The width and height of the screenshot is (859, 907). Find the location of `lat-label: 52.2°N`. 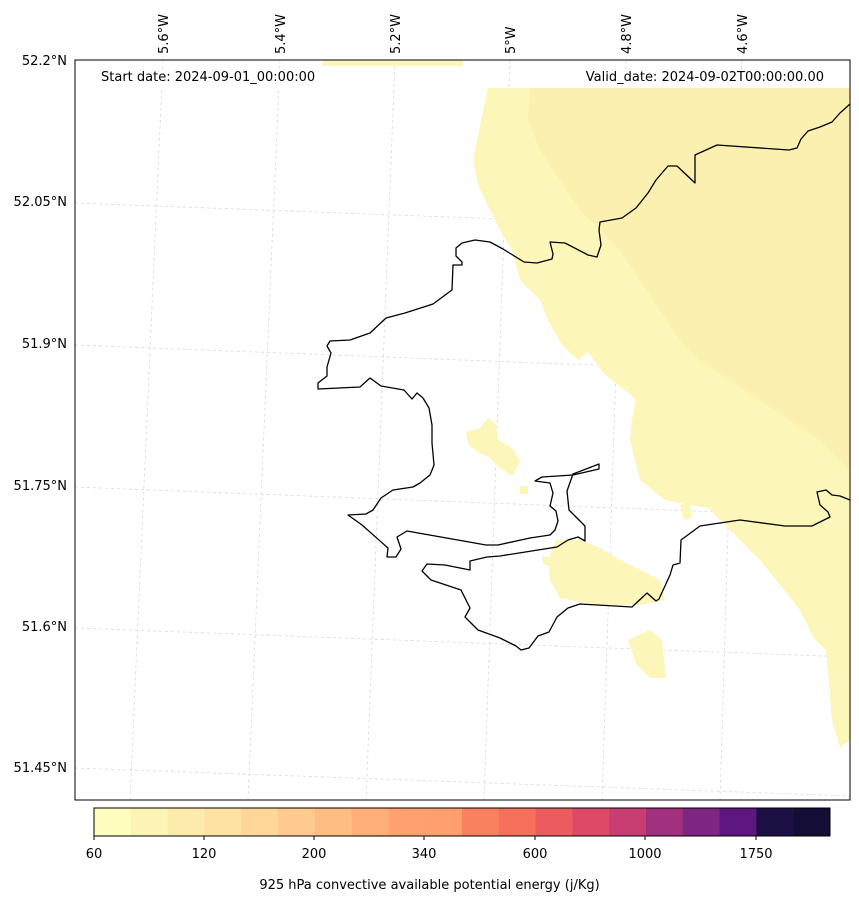

lat-label: 52.2°N is located at coordinates (44, 61).